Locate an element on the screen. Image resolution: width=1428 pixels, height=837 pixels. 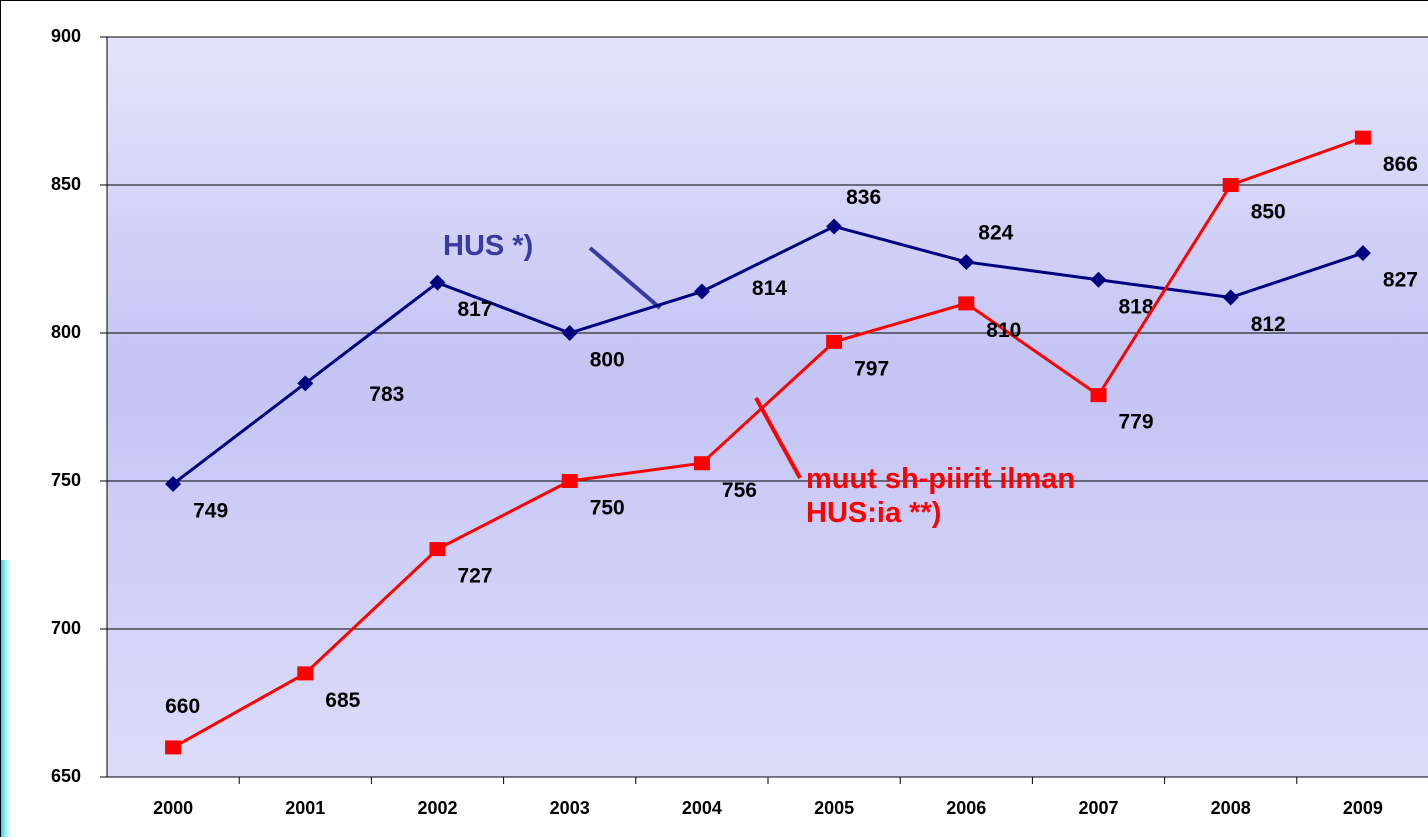
y-tick-label: 800 is located at coordinates (66, 332).